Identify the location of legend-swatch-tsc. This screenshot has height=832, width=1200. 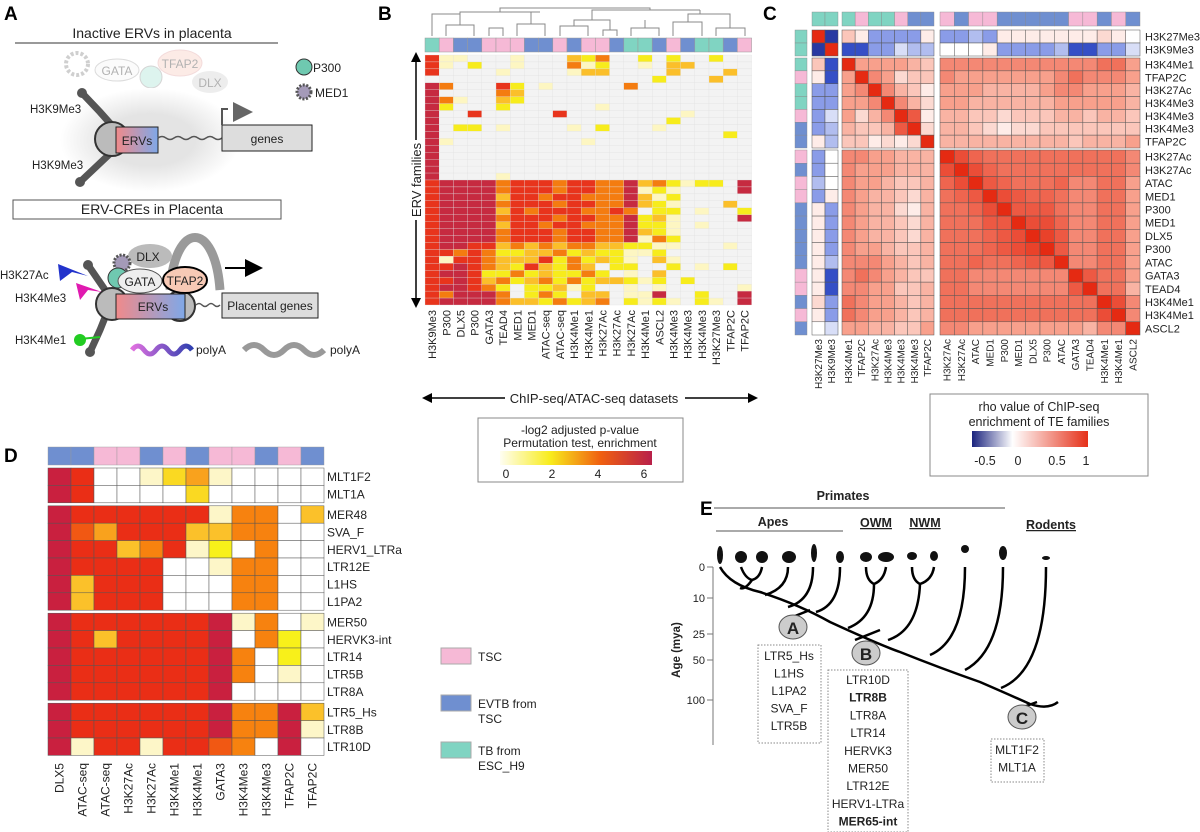
(456, 656).